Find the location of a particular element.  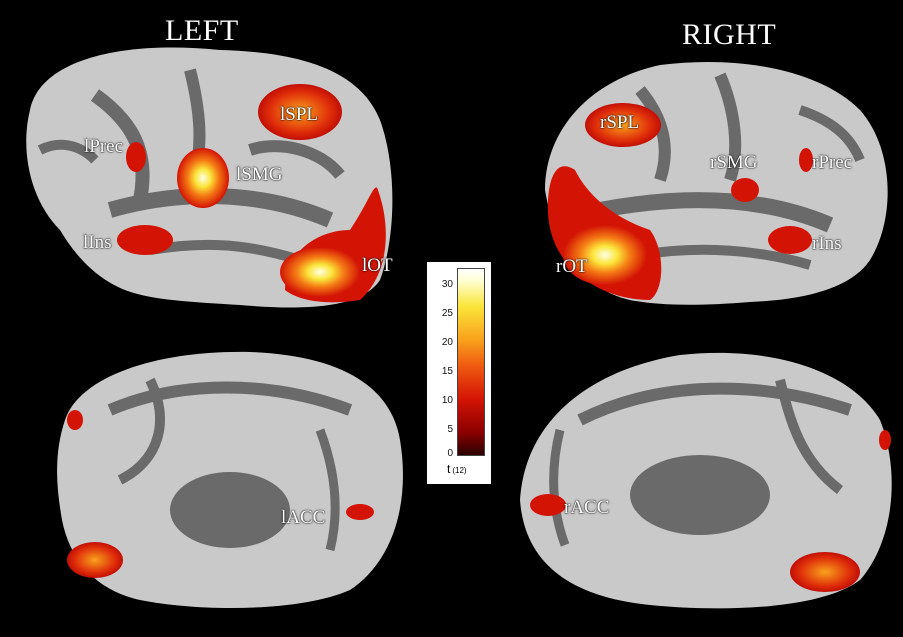

left-hemisphere-title: LEFT is located at coordinates (202, 30).